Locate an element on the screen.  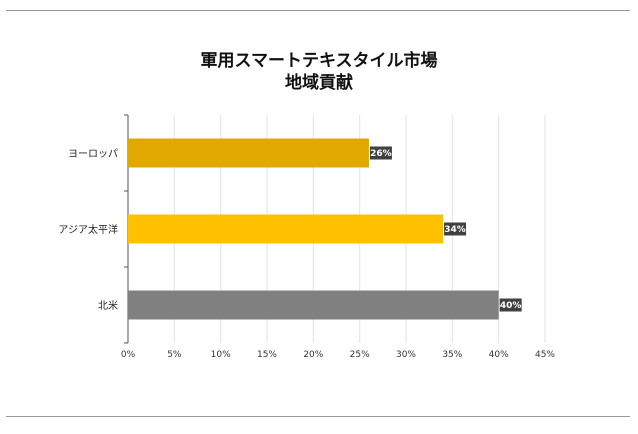
x-tick-label: 20% is located at coordinates (313, 355).